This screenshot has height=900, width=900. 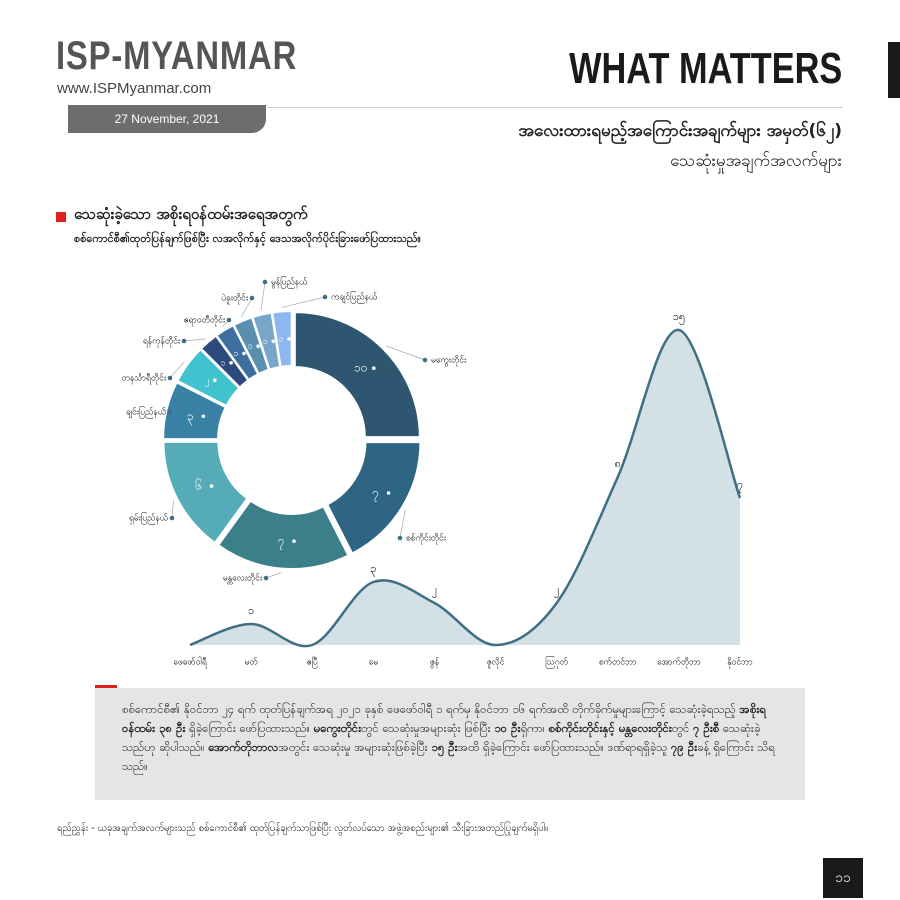 I want to click on summary-run: စစ်ကိုင်းတိုင်းနှင့် မန္တလေးတိုင်း, so click(x=610, y=728).